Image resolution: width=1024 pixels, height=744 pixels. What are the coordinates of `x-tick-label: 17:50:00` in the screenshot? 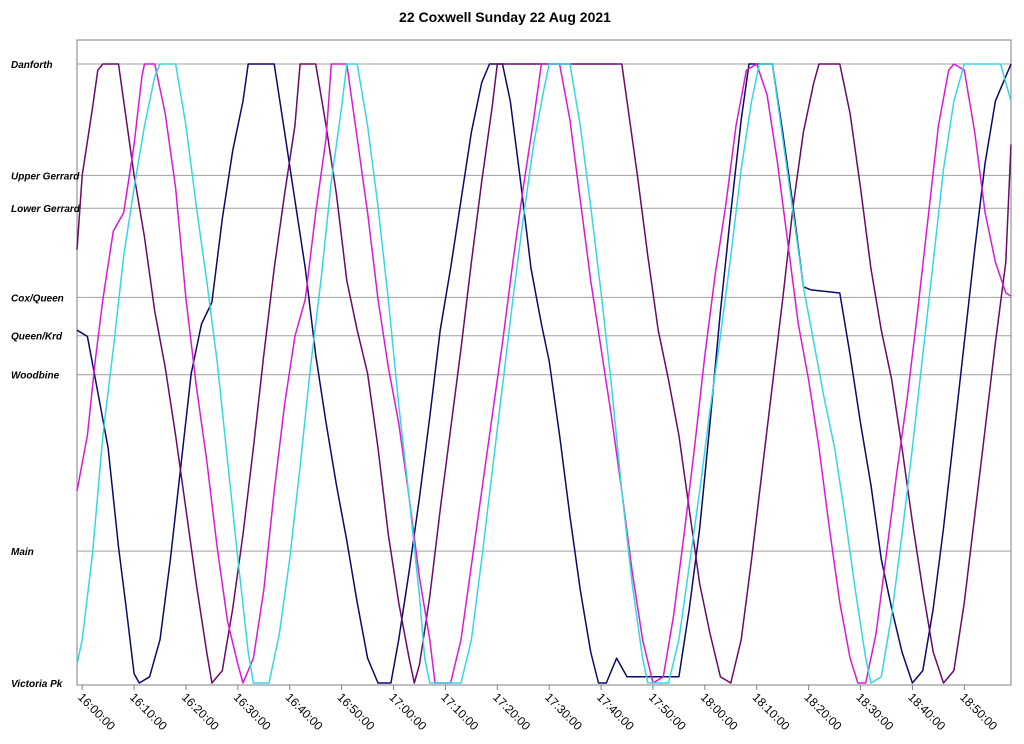 It's located at (667, 711).